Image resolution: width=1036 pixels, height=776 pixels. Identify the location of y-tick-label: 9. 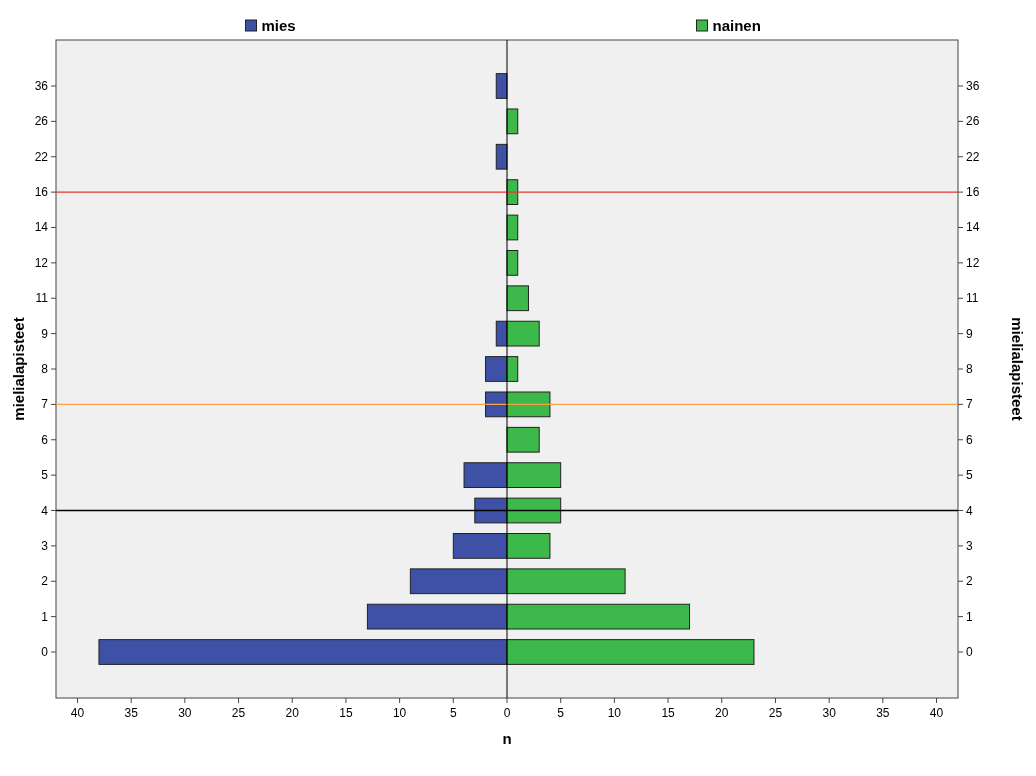
(45, 333).